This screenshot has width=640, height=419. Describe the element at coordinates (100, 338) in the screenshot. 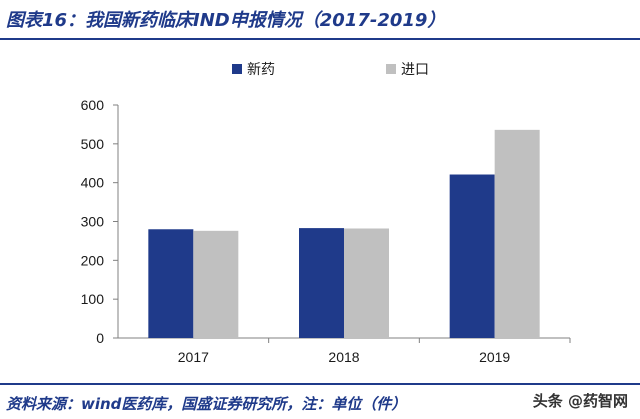

I see `y-tick-label: 0` at that location.